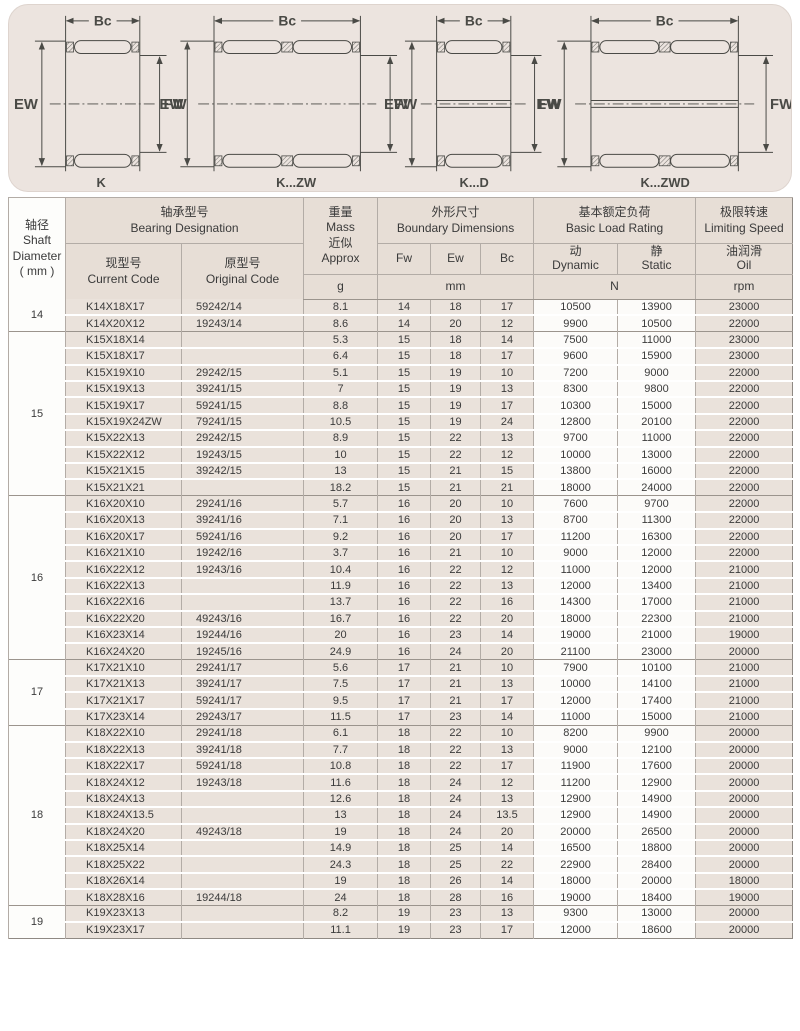  Describe the element at coordinates (102, 182) in the screenshot. I see `diagram-type-label: K` at that location.